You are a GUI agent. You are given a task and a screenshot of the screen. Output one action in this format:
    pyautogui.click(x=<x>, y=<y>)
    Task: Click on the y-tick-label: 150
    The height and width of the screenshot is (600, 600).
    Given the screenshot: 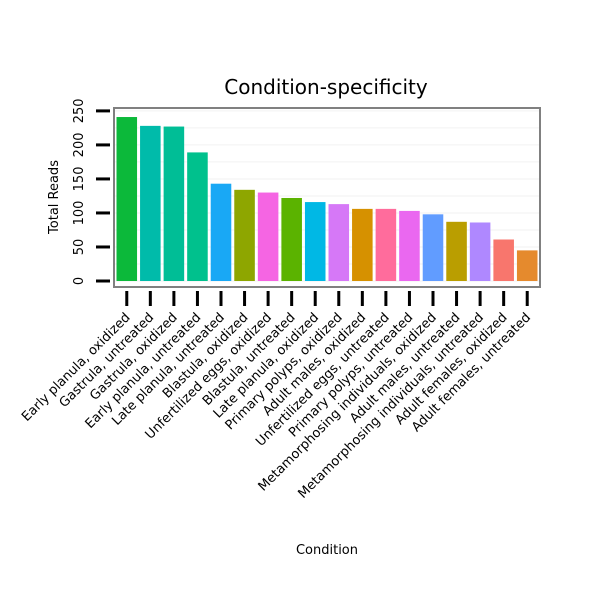 What is the action you would take?
    pyautogui.click(x=79, y=179)
    